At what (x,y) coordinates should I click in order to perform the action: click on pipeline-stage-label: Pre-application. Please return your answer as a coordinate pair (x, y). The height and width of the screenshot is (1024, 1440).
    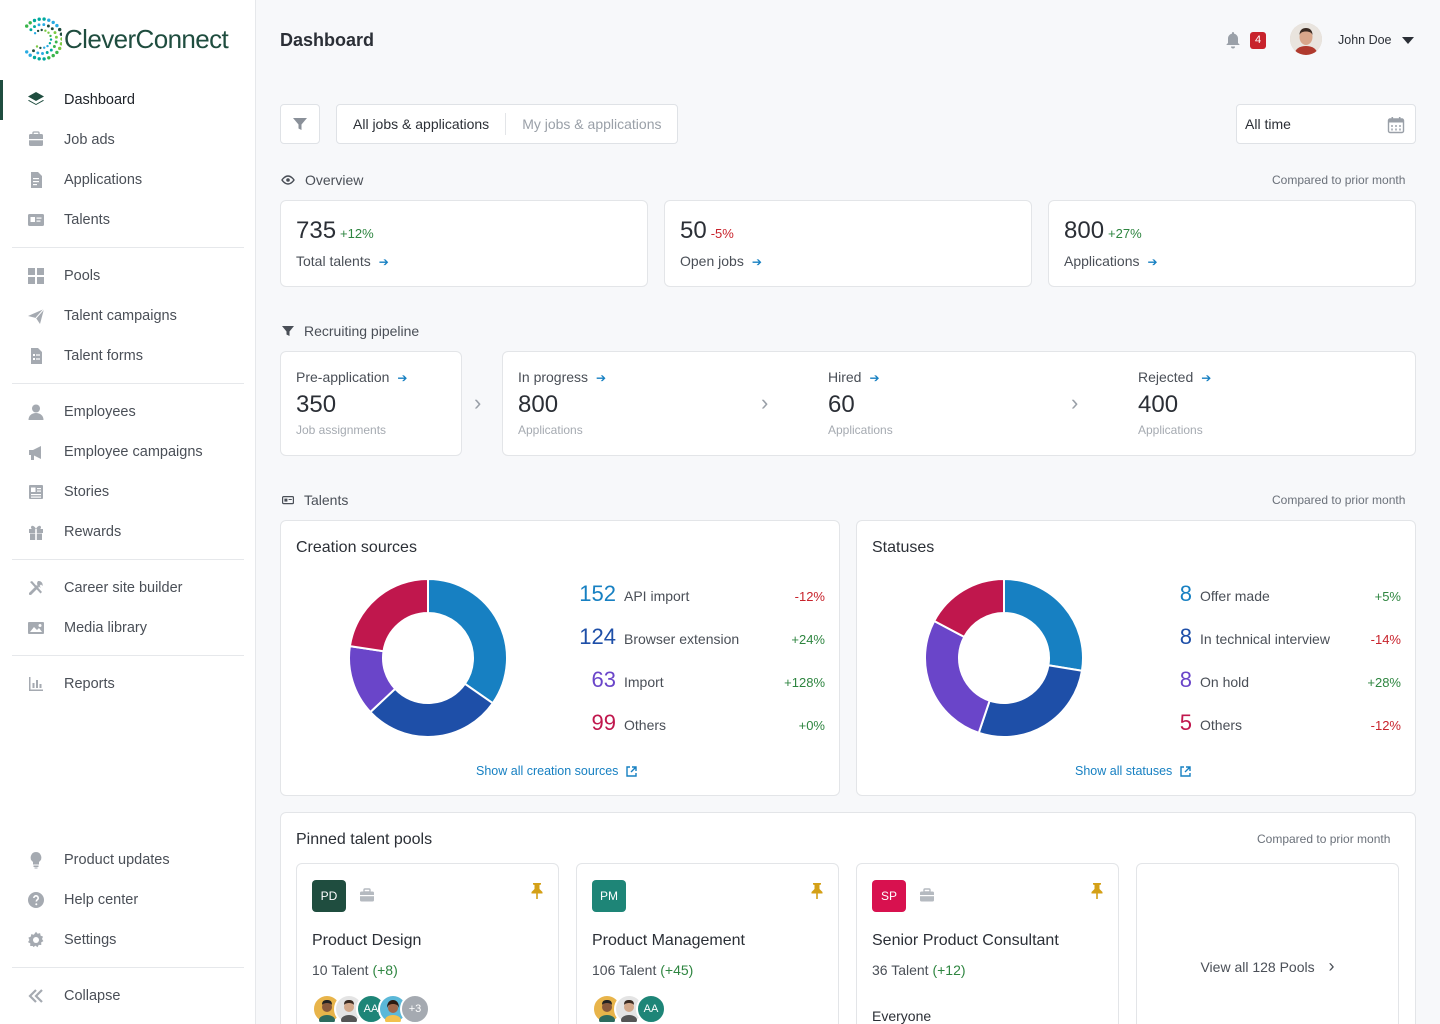
    Looking at the image, I should click on (343, 377).